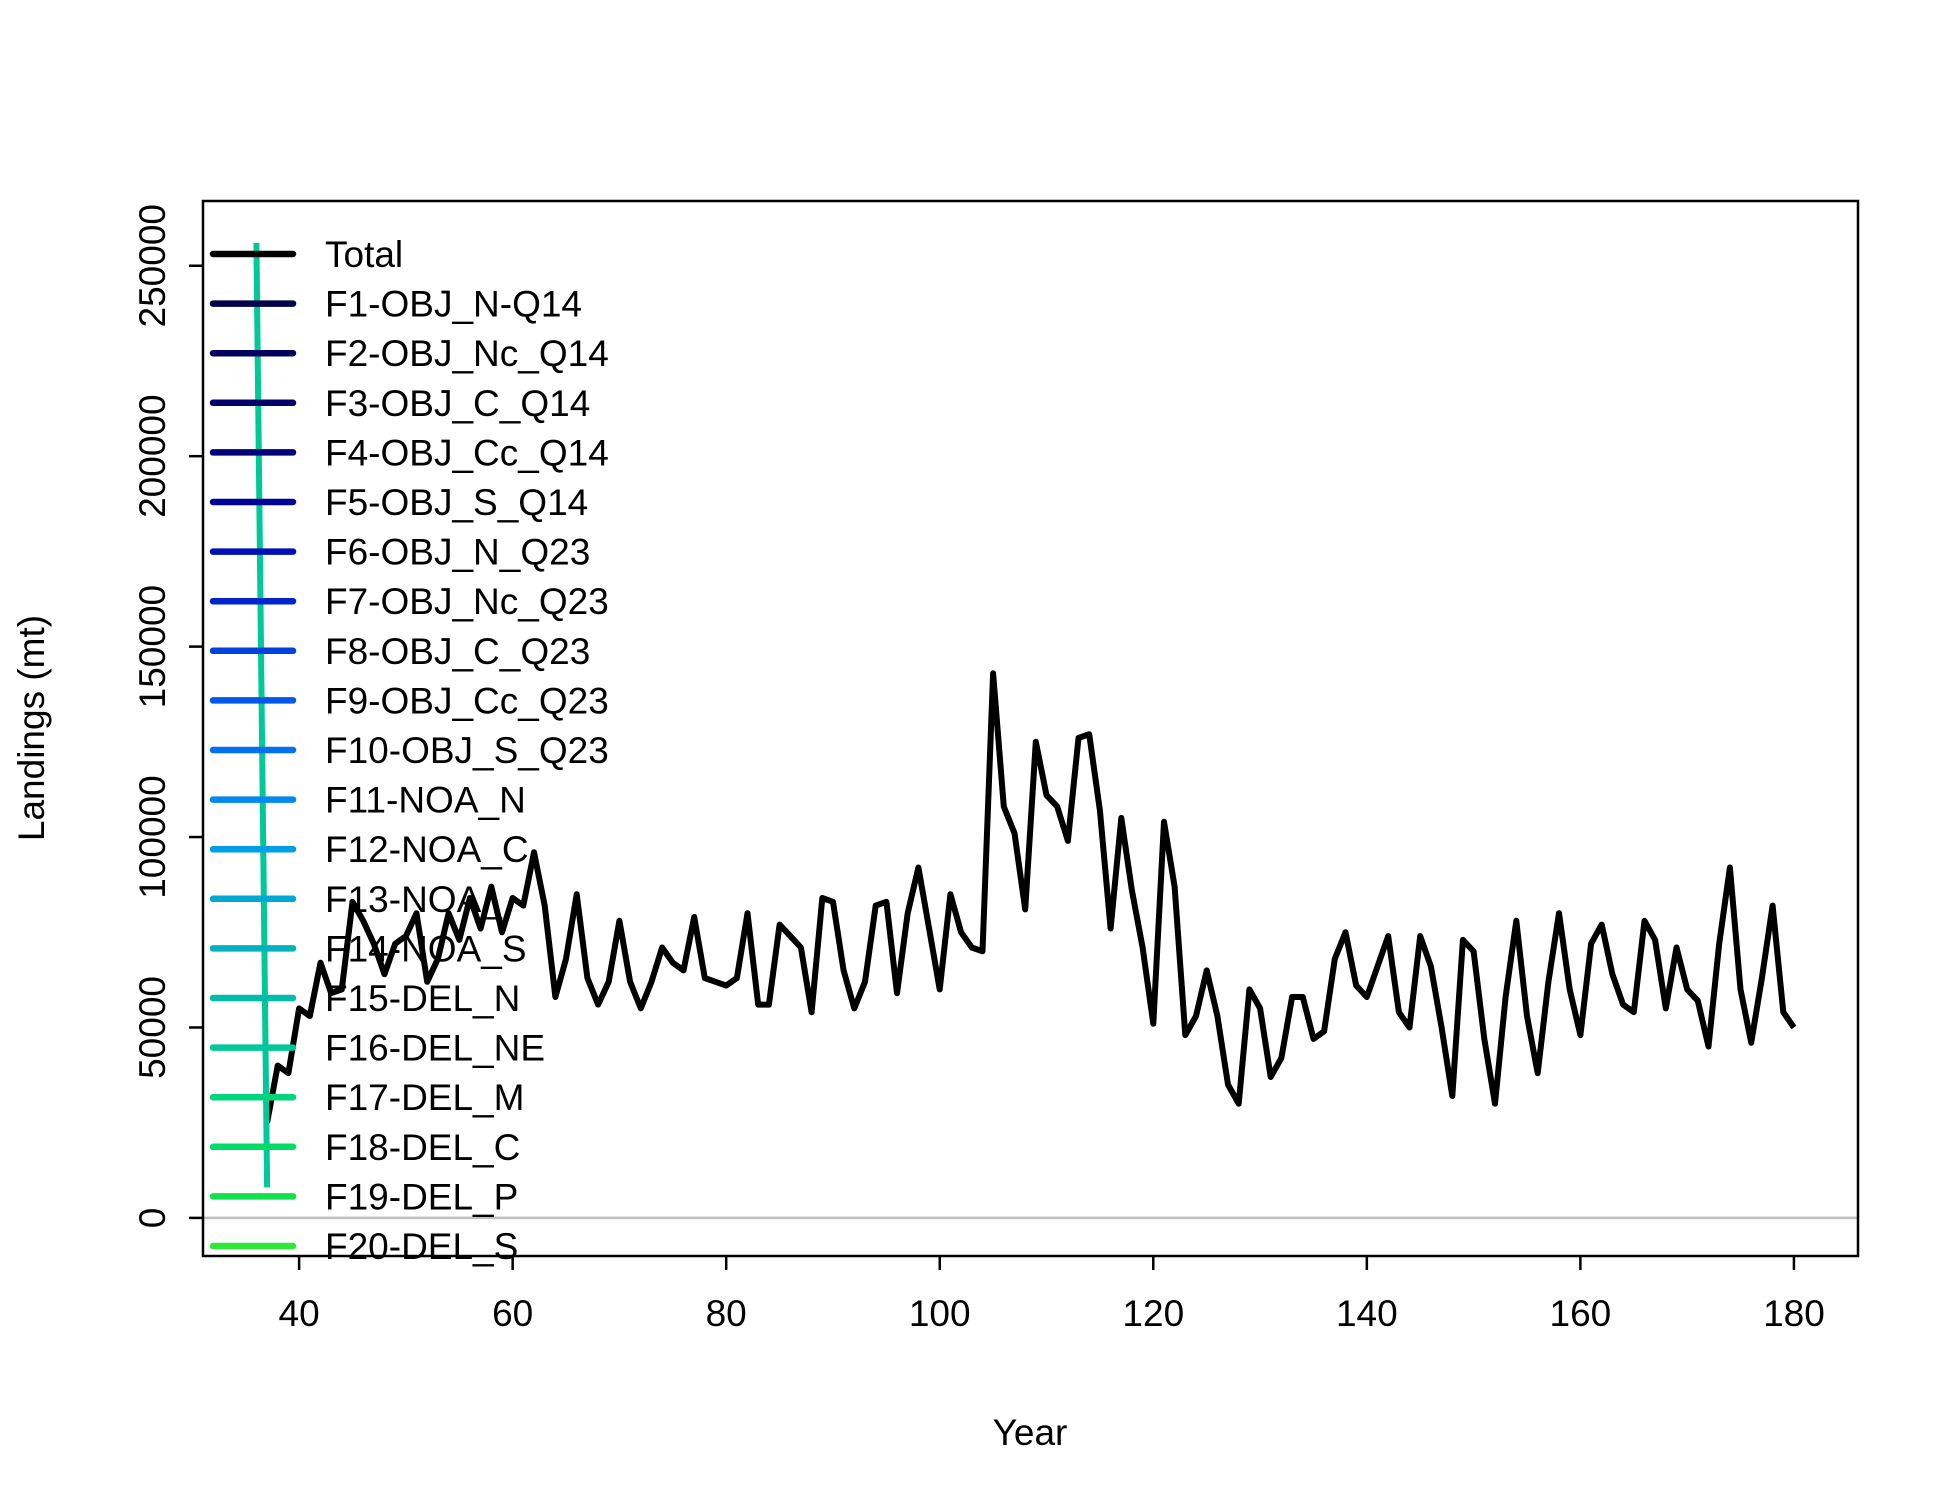  Describe the element at coordinates (467, 750) in the screenshot. I see `legend-label: F10-OBJ_S_Q23` at that location.